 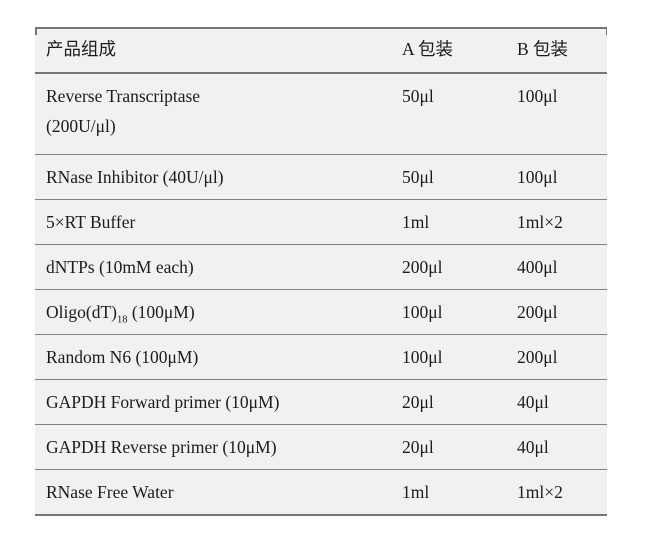 I want to click on cell-component-name: RNase Inhibitor (40U/μl), so click(x=217, y=176).